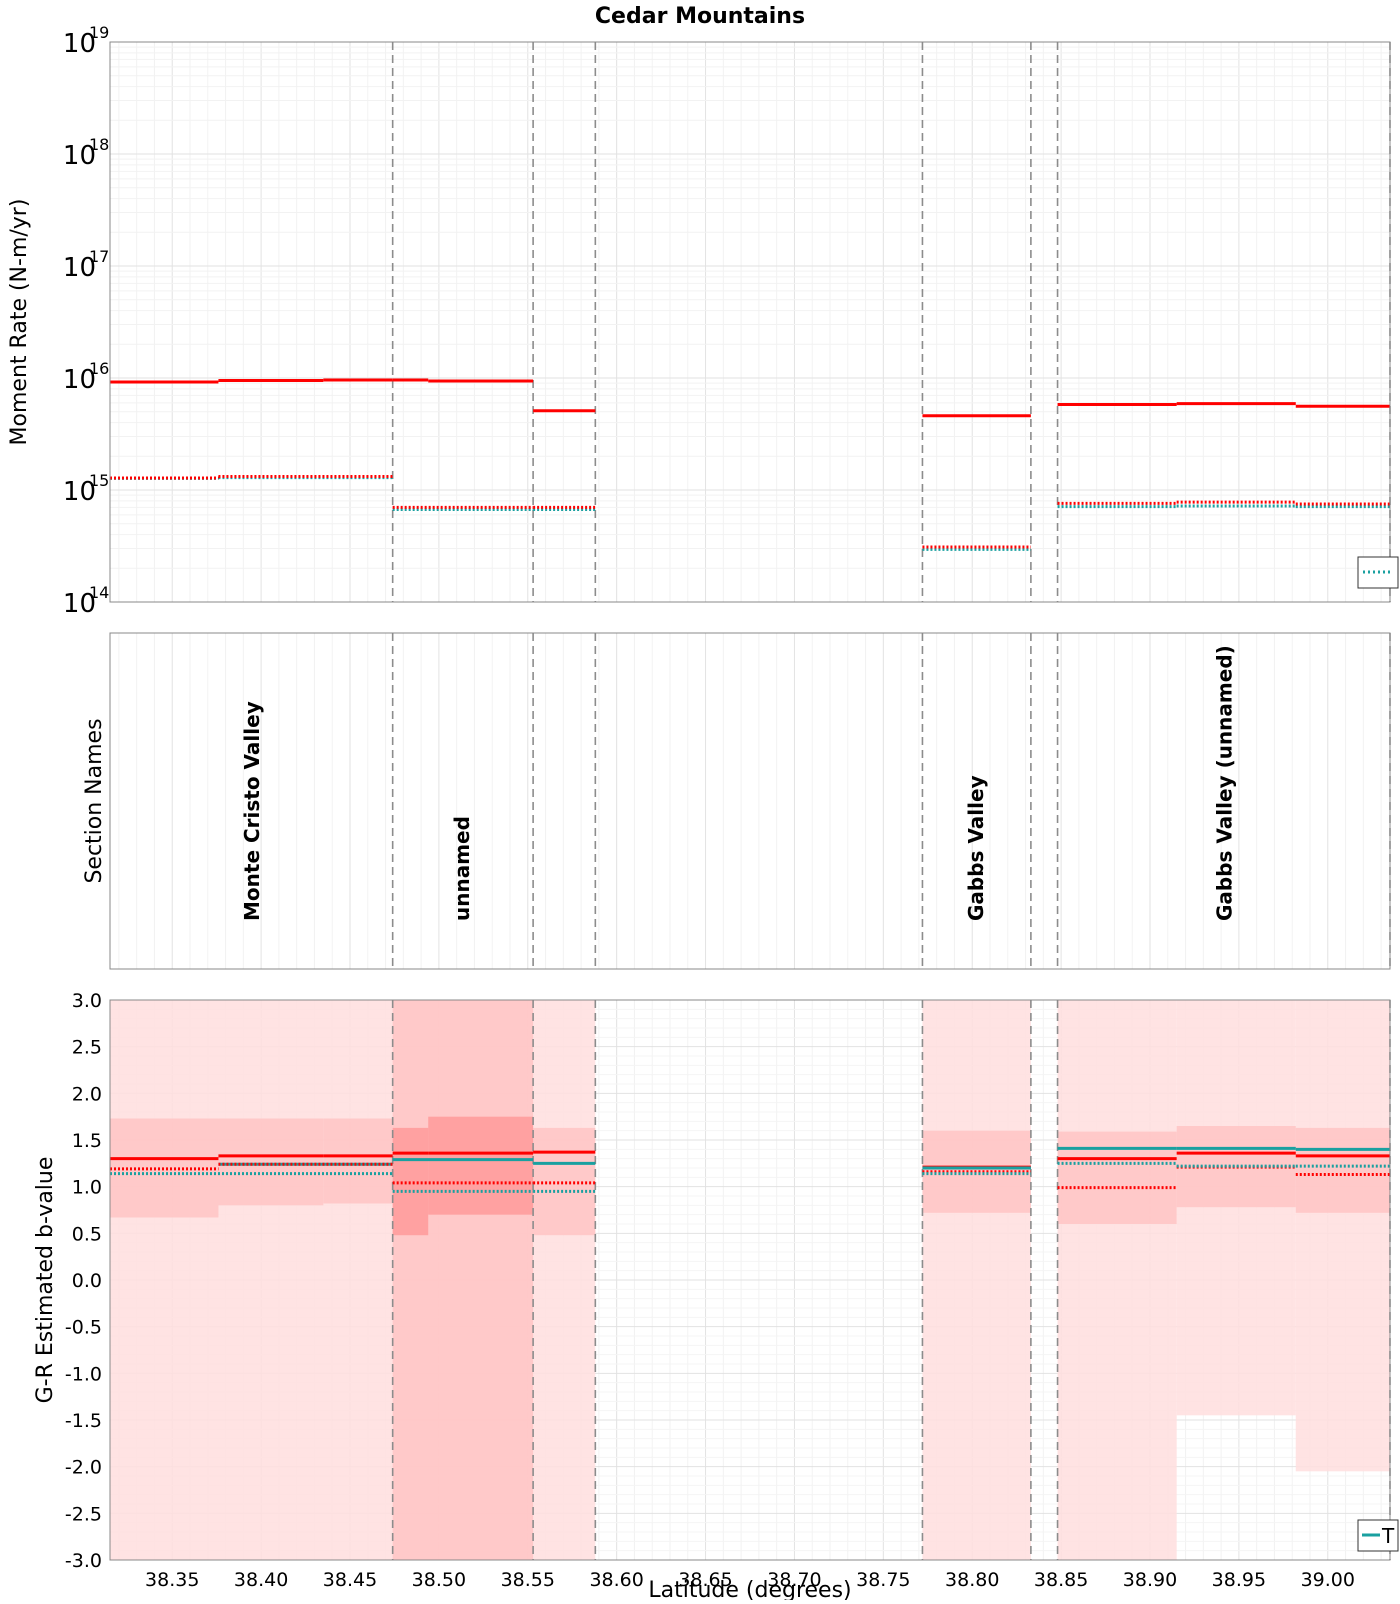  Describe the element at coordinates (528, 1580) in the screenshot. I see `x-tick-label: 38.55` at that location.